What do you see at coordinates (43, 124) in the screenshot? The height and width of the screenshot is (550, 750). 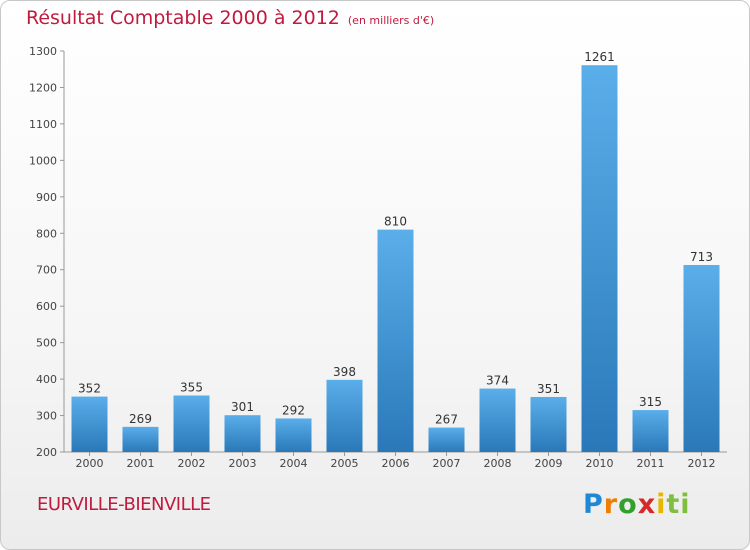 I see `y-tick-label: 1100` at bounding box center [43, 124].